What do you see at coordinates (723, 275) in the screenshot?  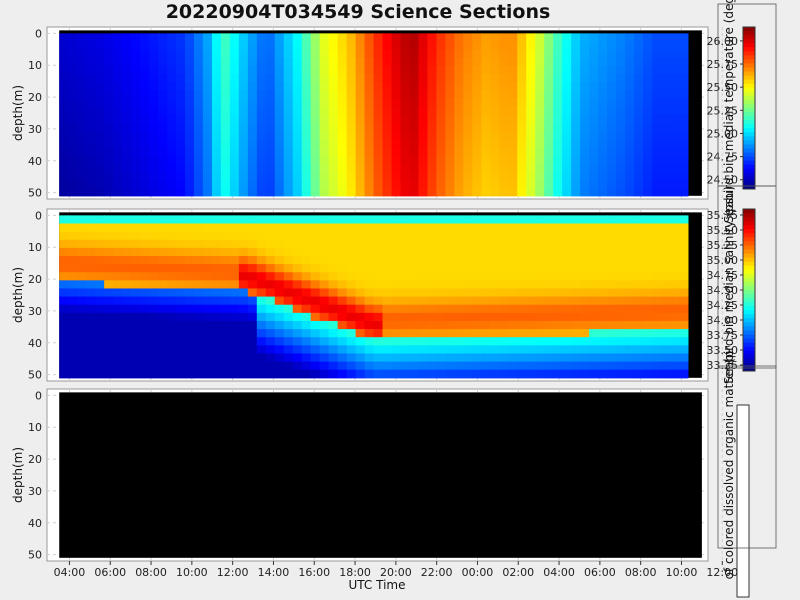 I see `colorbar-tick-label: 34.75` at bounding box center [723, 275].